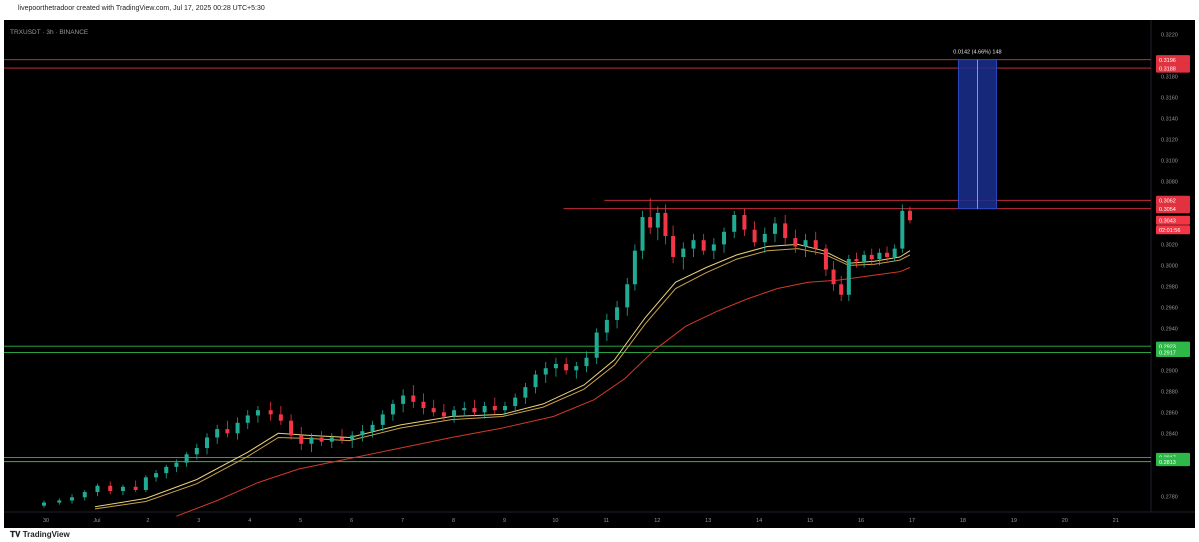 The height and width of the screenshot is (542, 1199). What do you see at coordinates (1169, 161) in the screenshot?
I see `y-tick-label: 0.3100` at bounding box center [1169, 161].